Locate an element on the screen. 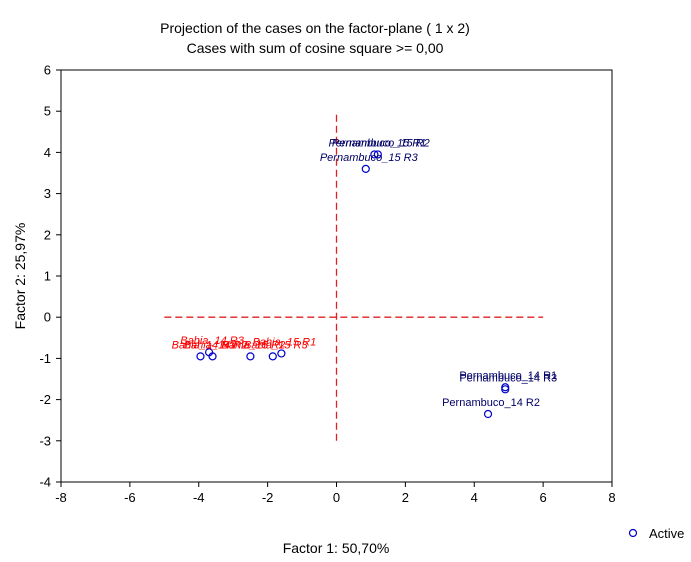  point-label: Bahia_14 R2 is located at coordinates (216, 345).